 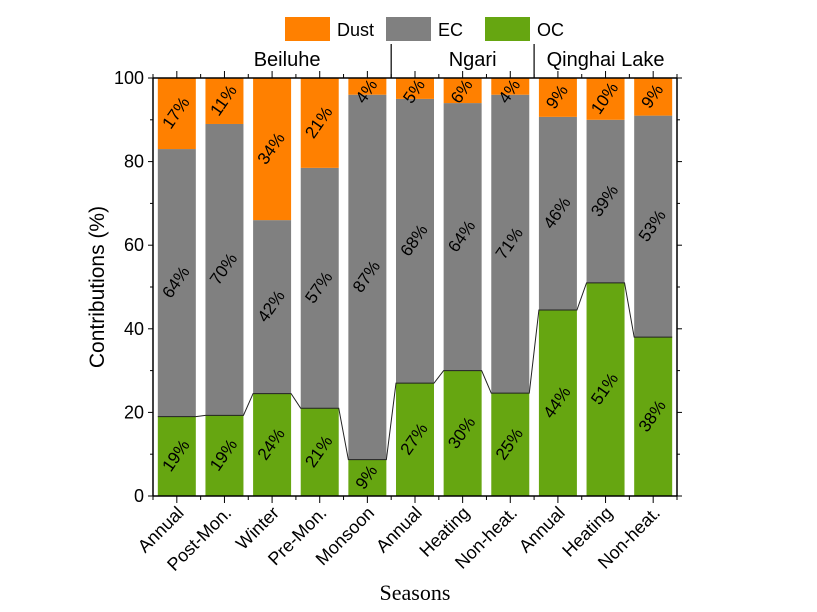 I want to click on y-axis-title: Contributions (%), so click(x=97, y=287).